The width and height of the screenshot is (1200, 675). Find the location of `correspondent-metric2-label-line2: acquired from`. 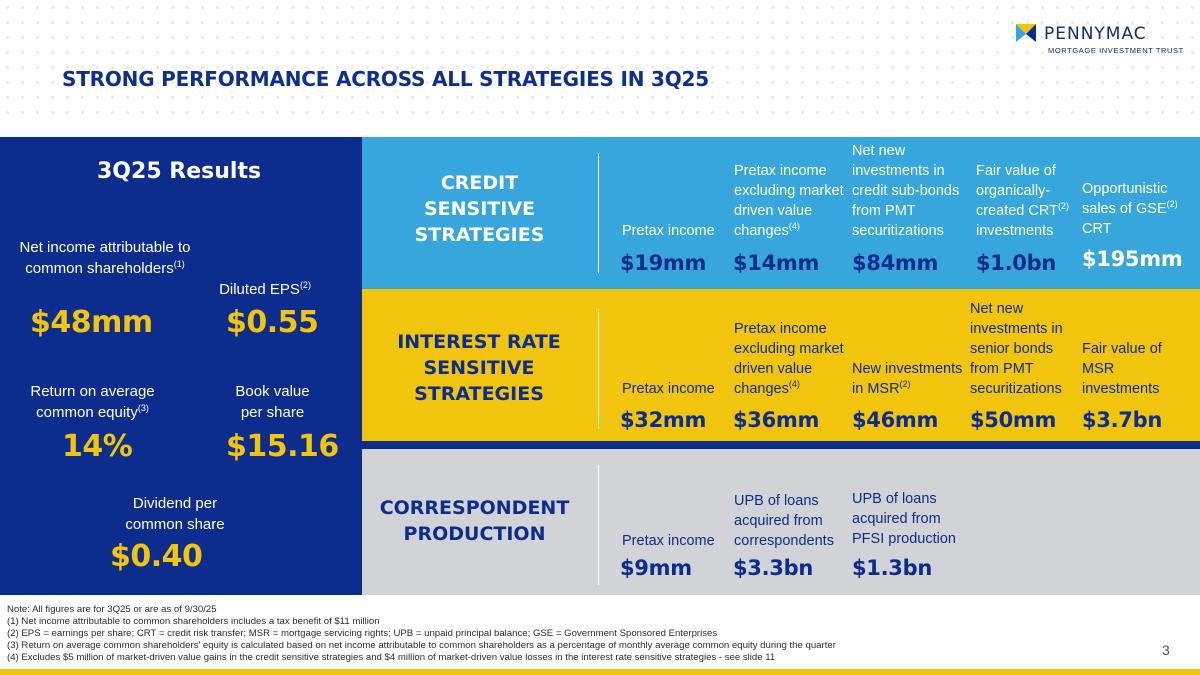

correspondent-metric2-label-line2: acquired from is located at coordinates (778, 521).